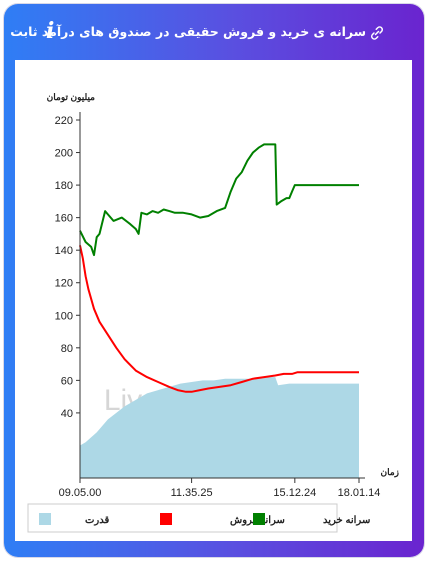  What do you see at coordinates (97, 520) in the screenshot?
I see `legend-label: قدرت` at bounding box center [97, 520].